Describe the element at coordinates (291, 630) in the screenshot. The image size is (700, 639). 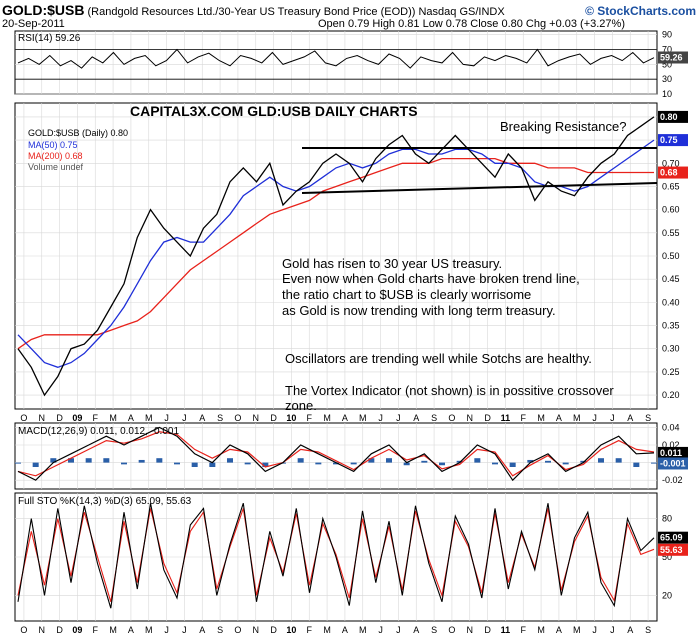
I see `x-tick-label: 10` at that location.